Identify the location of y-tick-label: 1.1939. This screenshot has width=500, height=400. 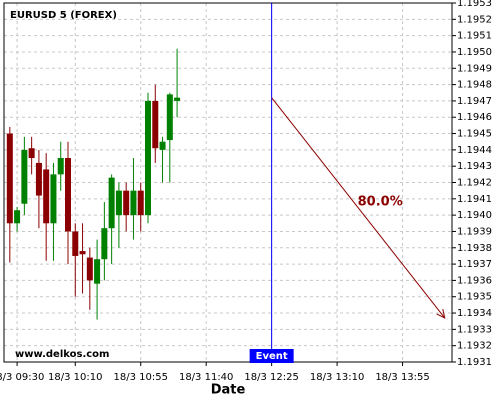
(474, 231).